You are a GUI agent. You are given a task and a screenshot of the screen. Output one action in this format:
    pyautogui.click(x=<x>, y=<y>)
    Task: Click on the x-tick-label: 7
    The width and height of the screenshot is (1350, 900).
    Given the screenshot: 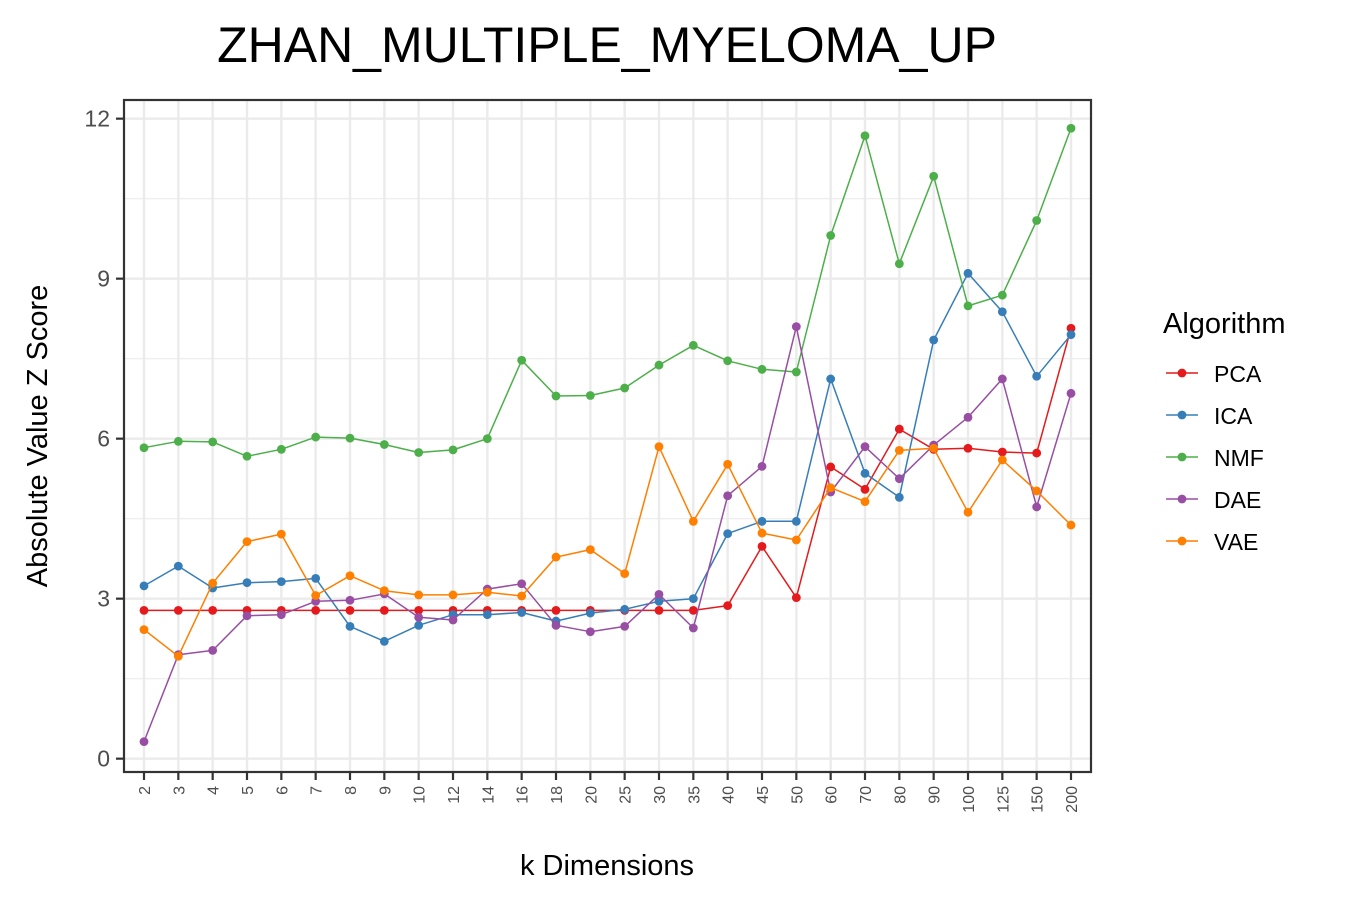 What is the action you would take?
    pyautogui.click(x=317, y=790)
    